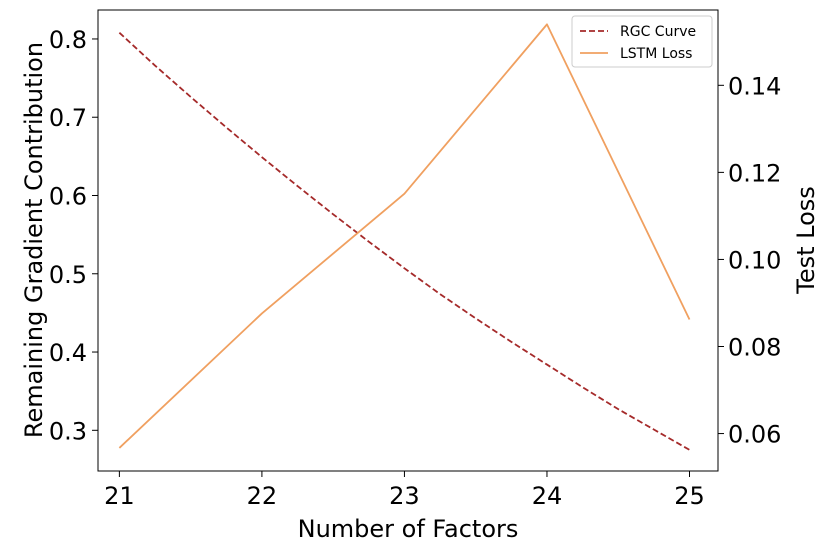 This screenshot has height=553, width=832. I want to click on legend-label-rgc-curve: RGC Curve, so click(658, 32).